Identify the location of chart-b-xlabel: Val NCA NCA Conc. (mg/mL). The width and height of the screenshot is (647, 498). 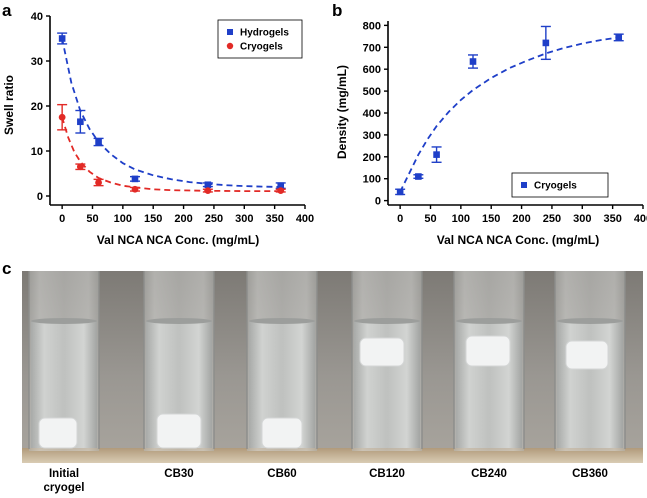
(518, 240).